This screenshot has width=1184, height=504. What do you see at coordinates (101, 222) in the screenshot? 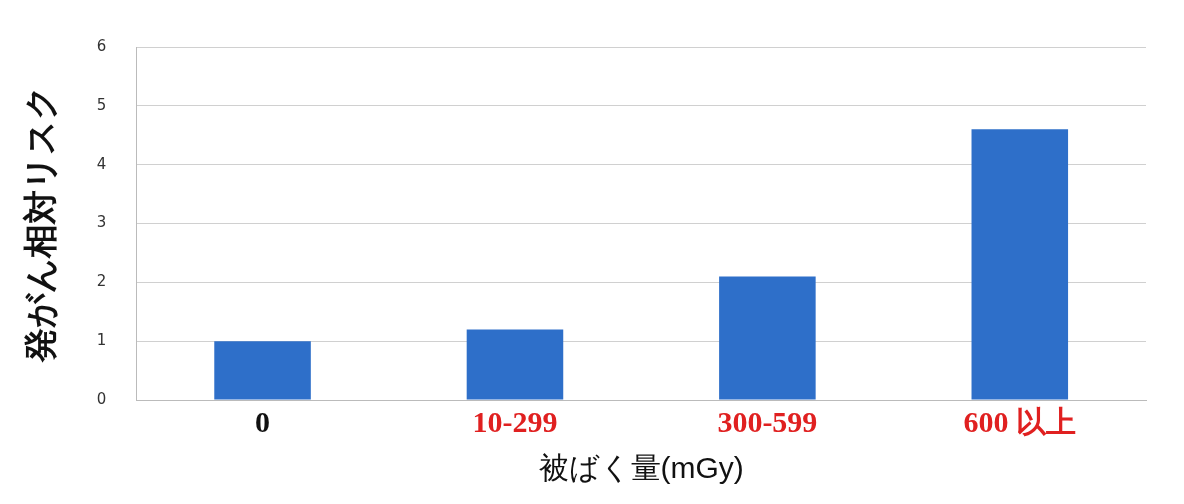
I see `y-tick-label: 3` at bounding box center [101, 222].